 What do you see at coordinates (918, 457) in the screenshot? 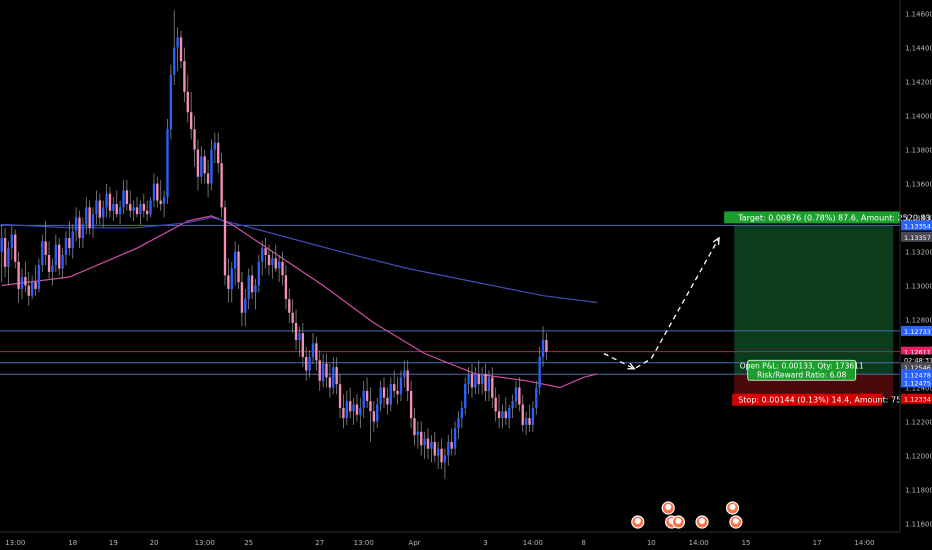
I see `price-tick-label: 1.12000` at bounding box center [918, 457].